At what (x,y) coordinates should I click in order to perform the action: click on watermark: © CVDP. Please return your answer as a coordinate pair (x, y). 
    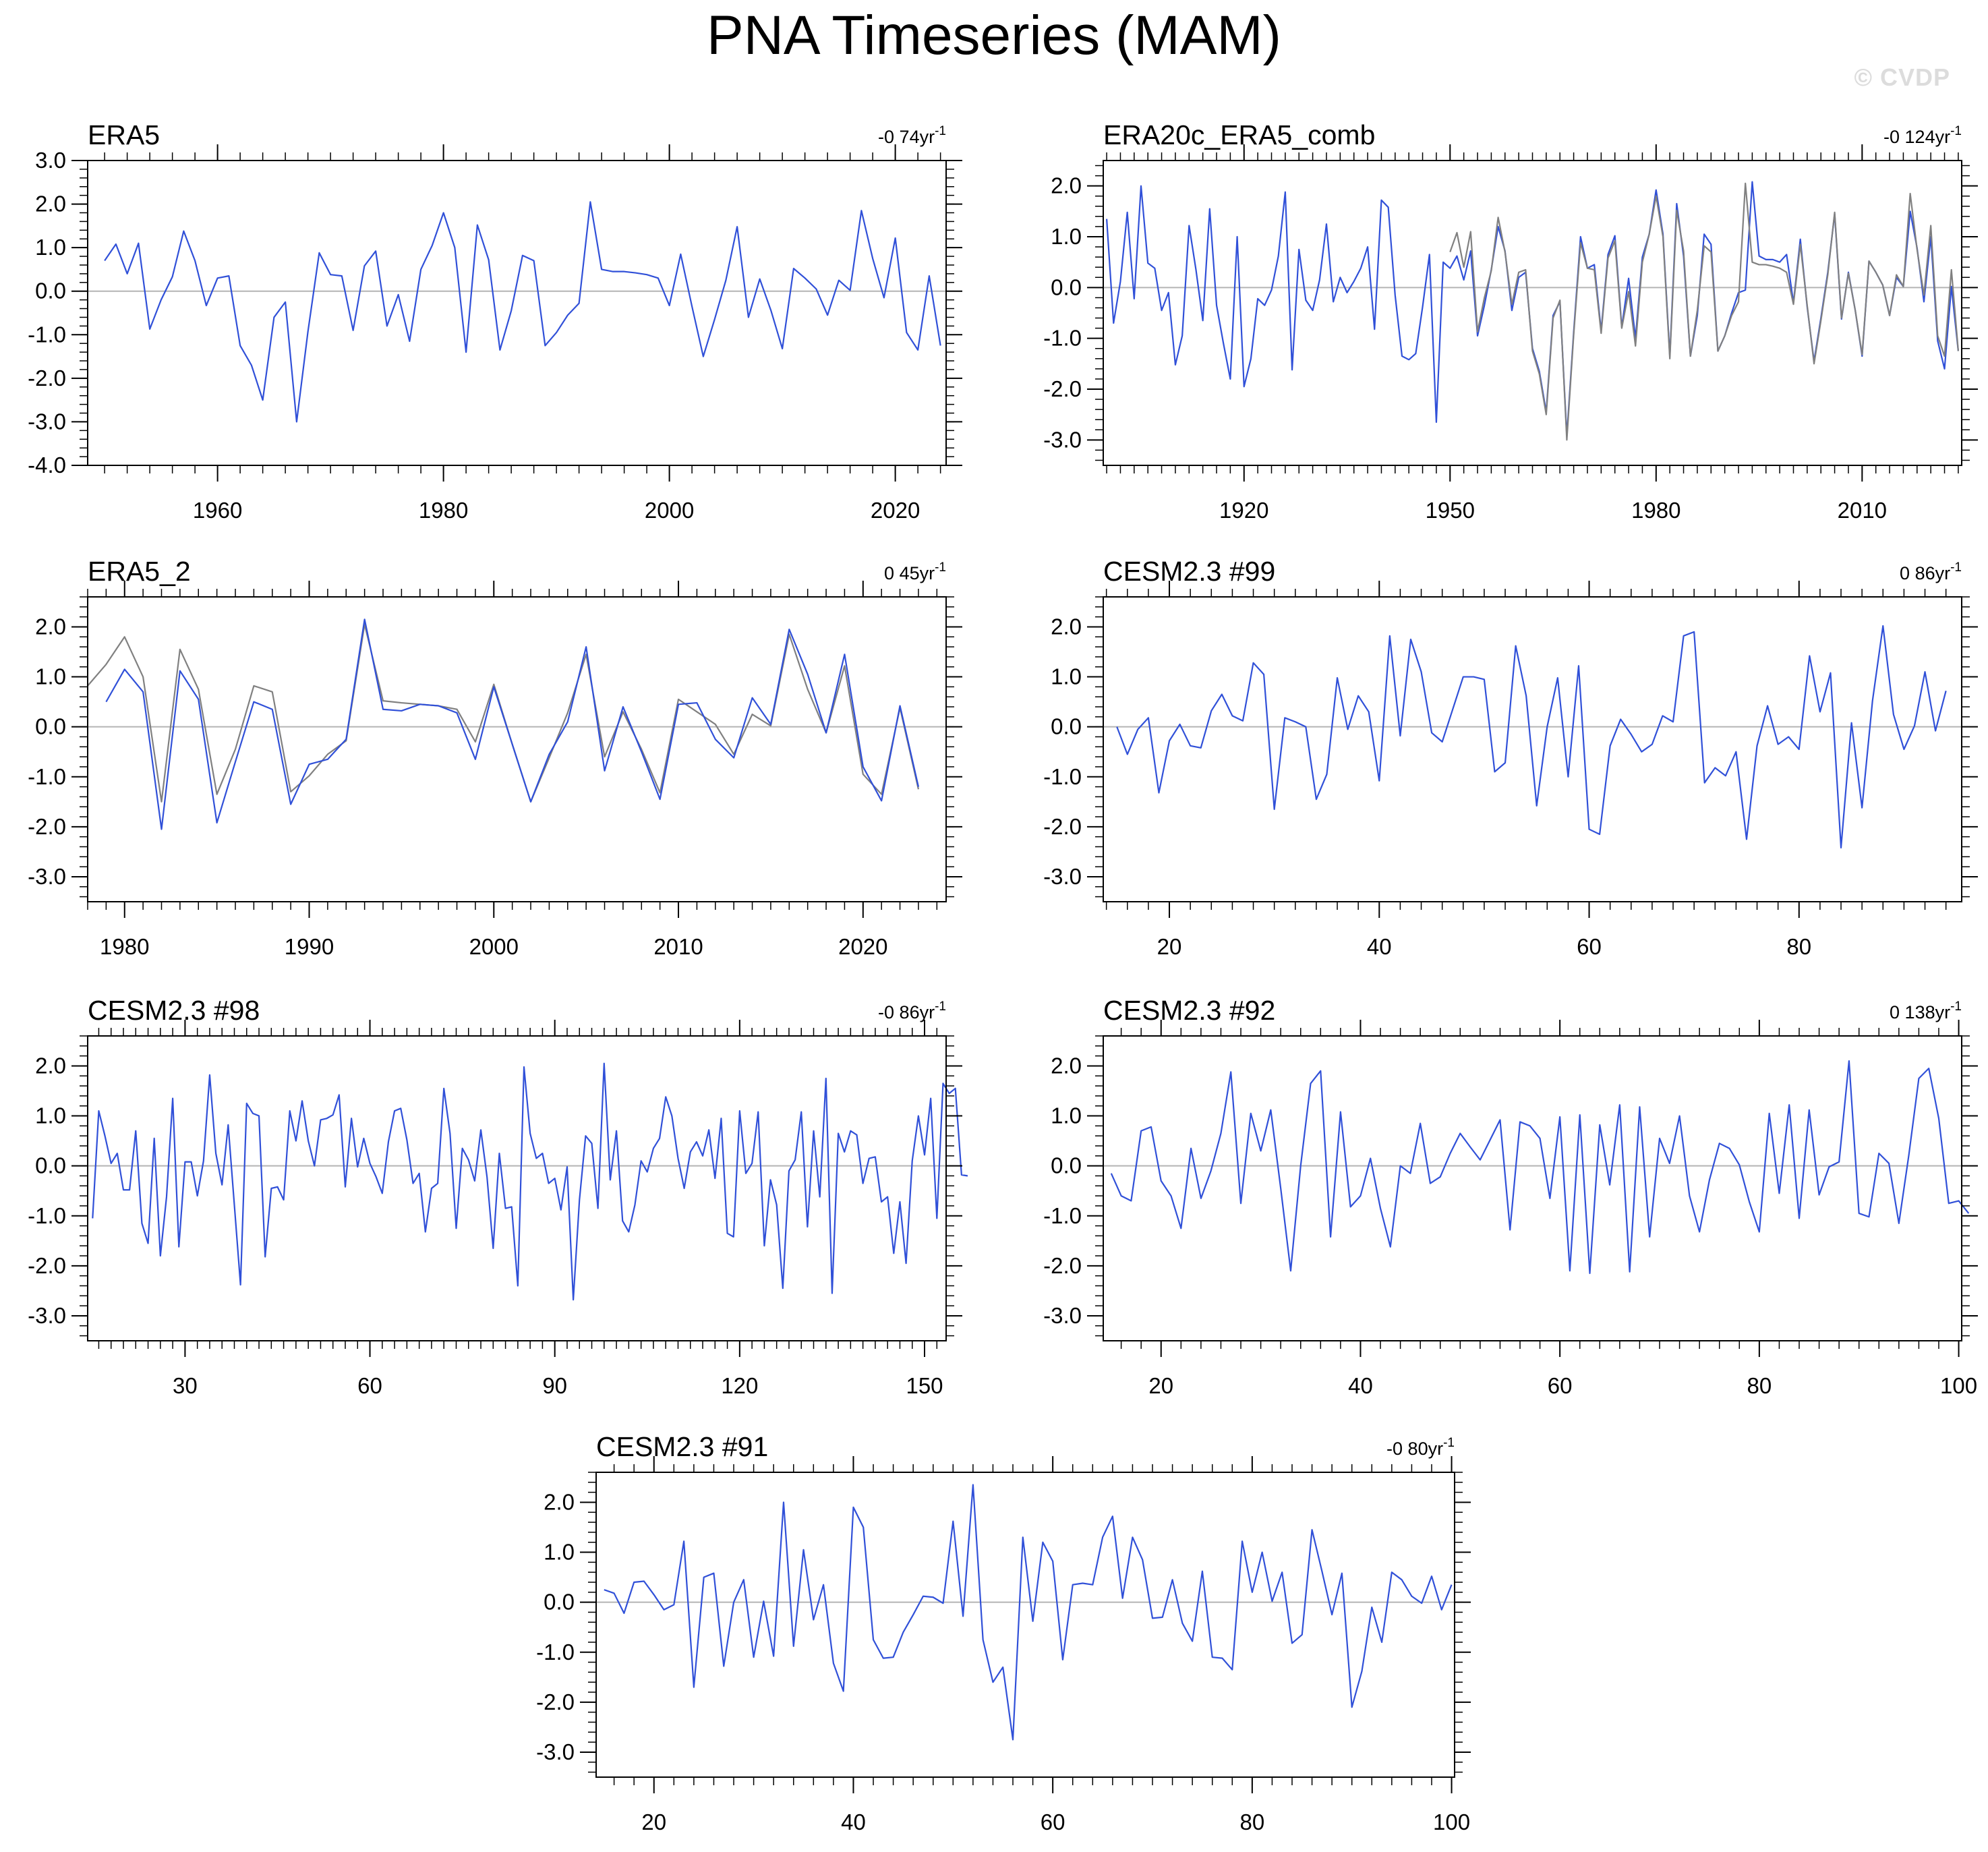
    Looking at the image, I should click on (1902, 77).